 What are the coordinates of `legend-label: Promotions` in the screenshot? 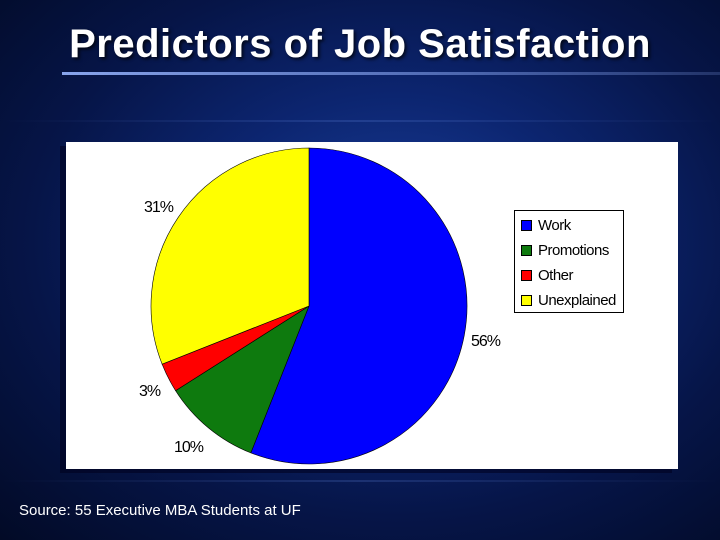 It's located at (573, 250).